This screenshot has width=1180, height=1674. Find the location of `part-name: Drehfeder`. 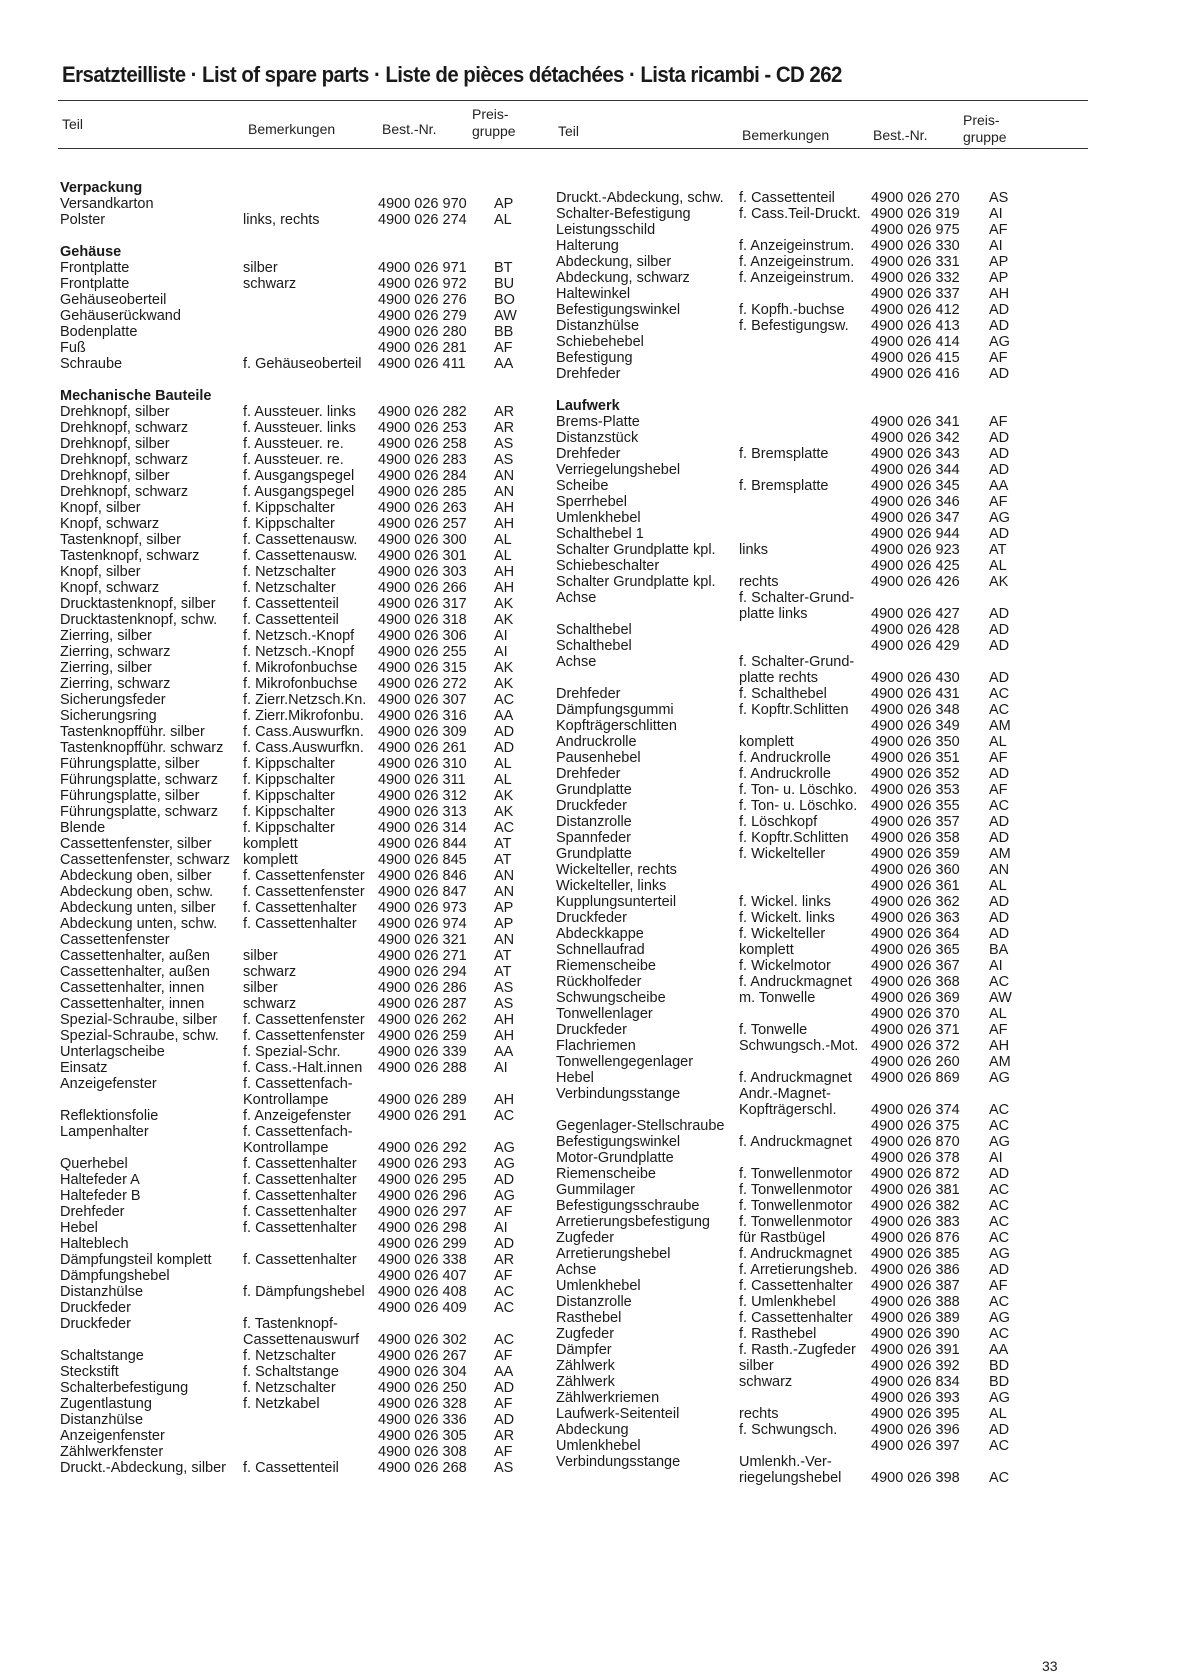

part-name: Drehfeder is located at coordinates (588, 454).